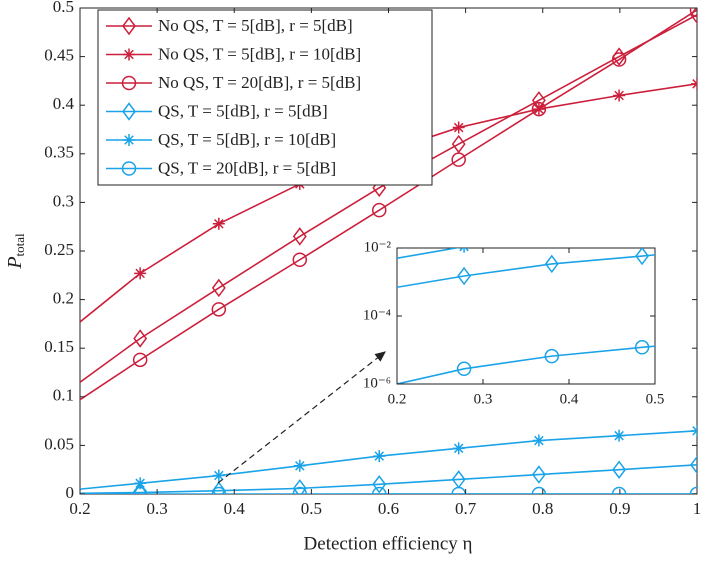 The width and height of the screenshot is (706, 562). What do you see at coordinates (377, 383) in the screenshot?
I see `y-tick-label: 10⁻⁶` at bounding box center [377, 383].